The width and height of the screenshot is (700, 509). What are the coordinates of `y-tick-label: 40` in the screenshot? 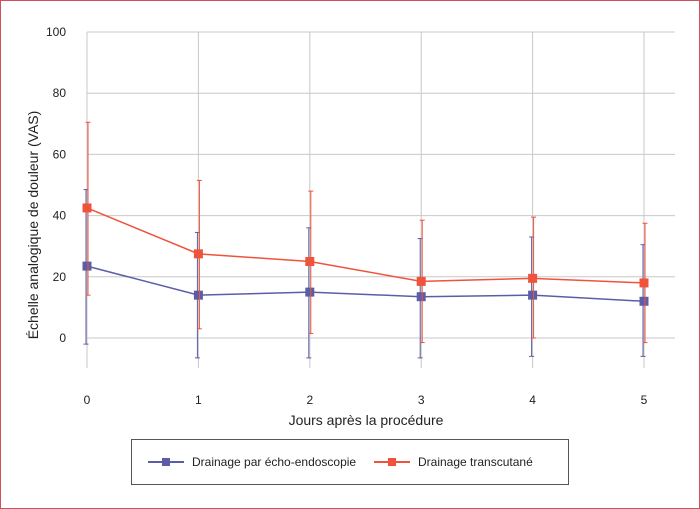 It's located at (60, 216).